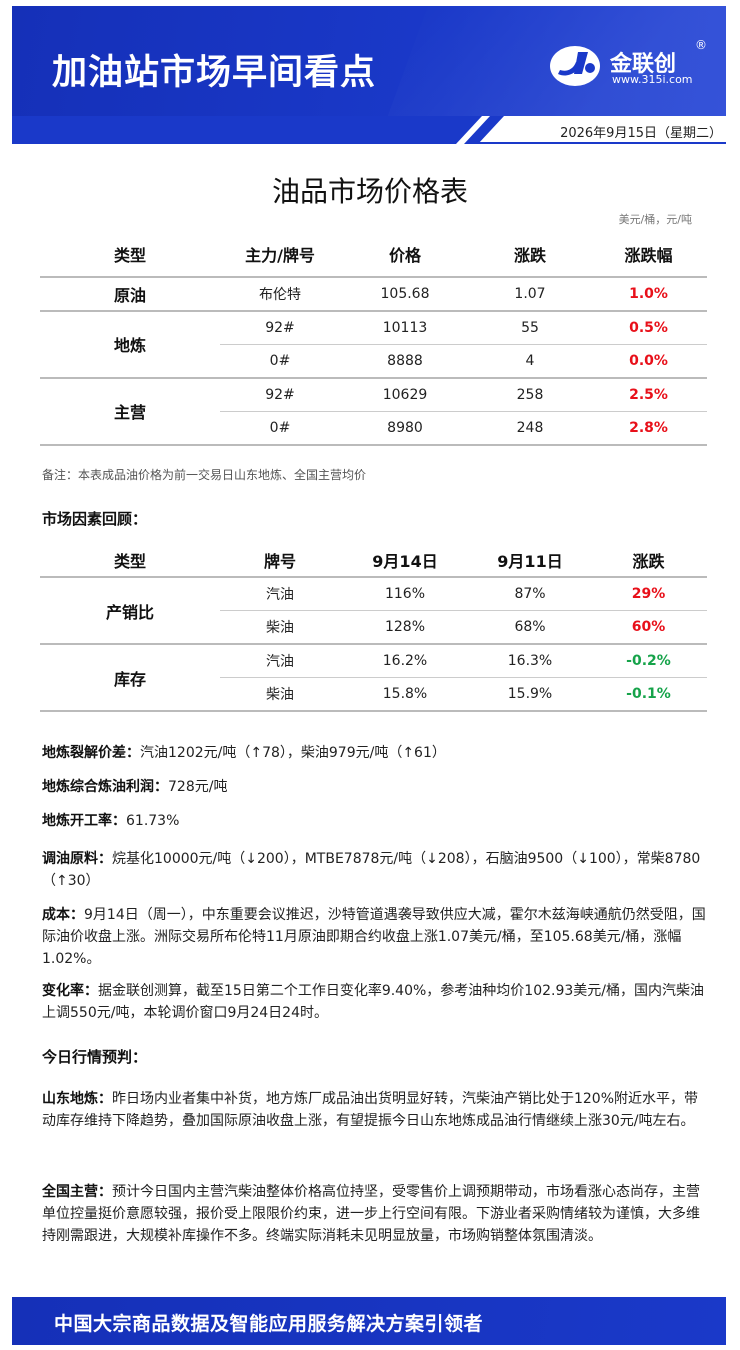 The height and width of the screenshot is (1350, 740). I want to click on section-title-forecast: 今日行情预判：, so click(95, 1057).